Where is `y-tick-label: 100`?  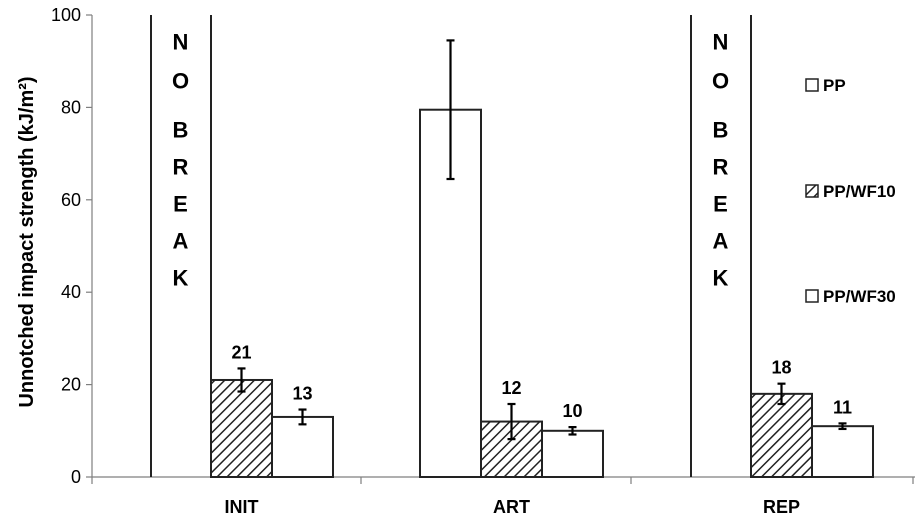
y-tick-label: 100 is located at coordinates (66, 15).